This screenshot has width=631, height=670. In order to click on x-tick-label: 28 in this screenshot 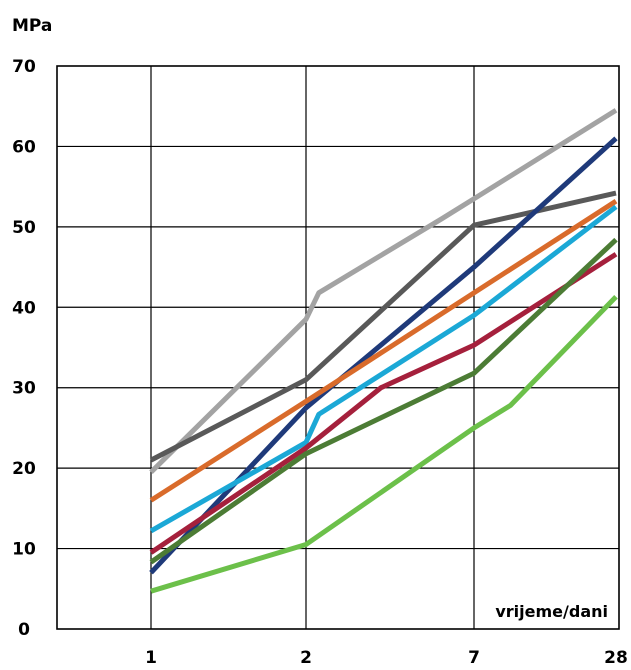, I will do `click(616, 658)`.